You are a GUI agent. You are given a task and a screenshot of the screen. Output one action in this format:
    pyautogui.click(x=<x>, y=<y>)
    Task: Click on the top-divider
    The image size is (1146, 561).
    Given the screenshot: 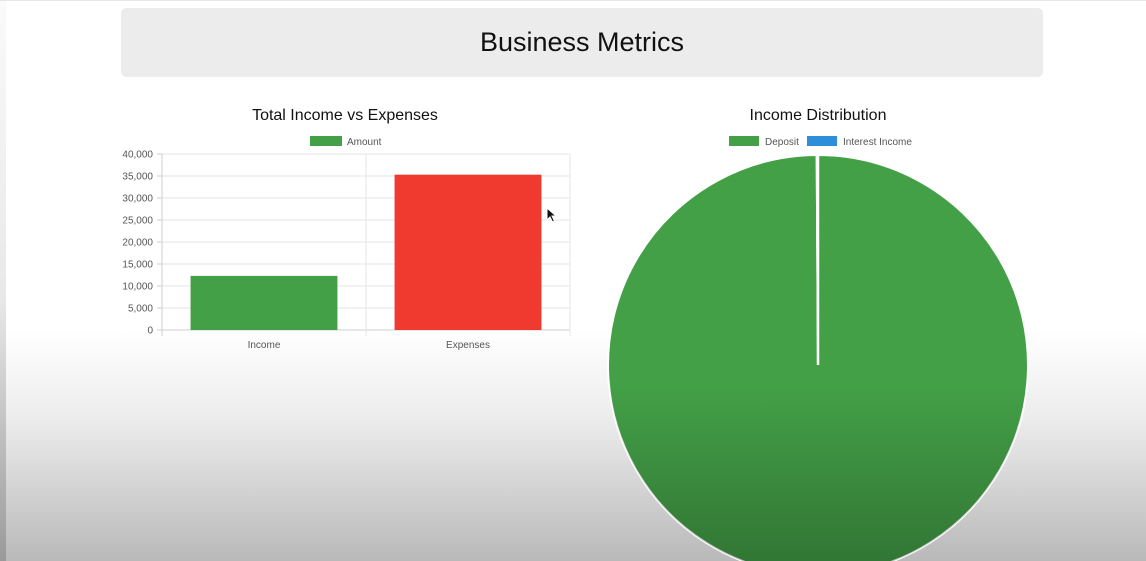 What is the action you would take?
    pyautogui.click(x=573, y=0)
    